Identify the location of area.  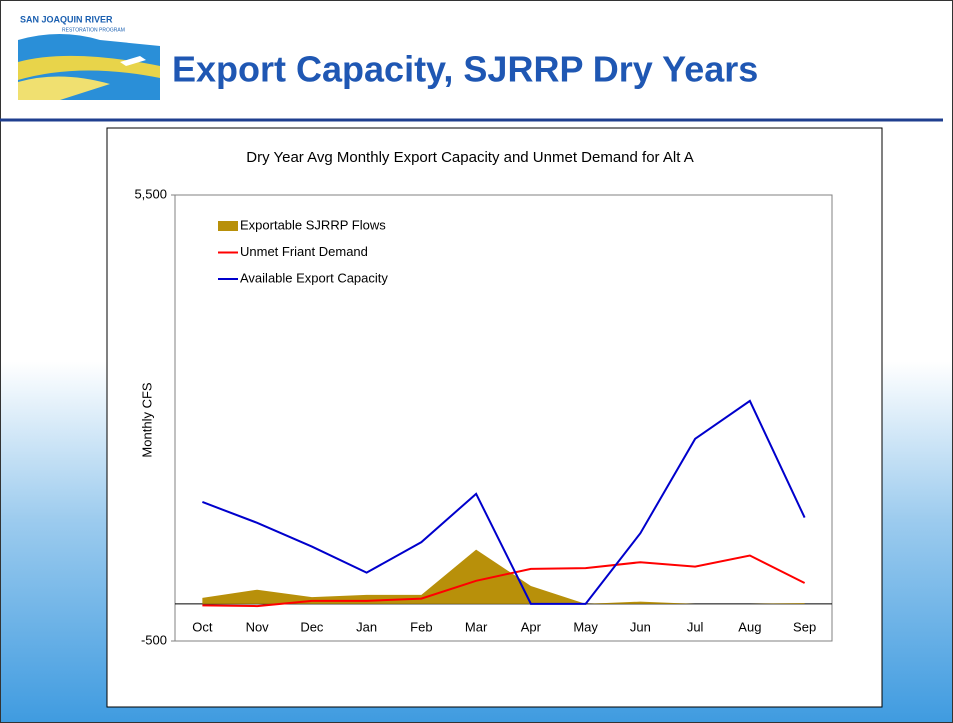
(503, 576).